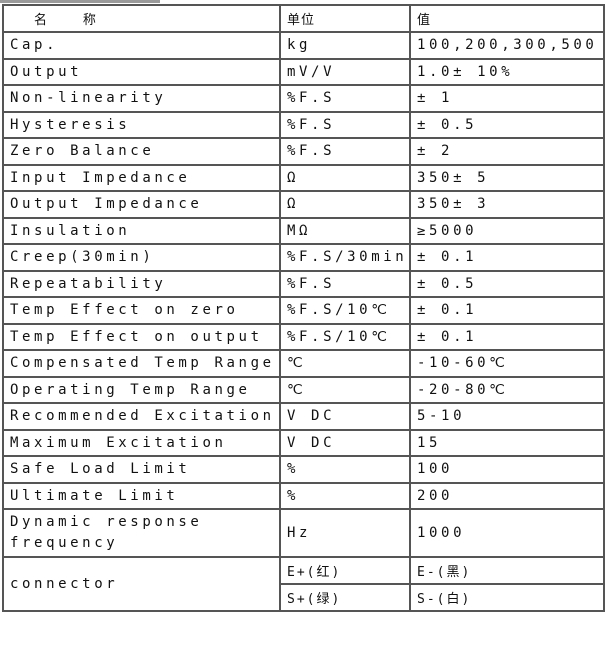 The image size is (605, 650). I want to click on param-value: ± 2, so click(507, 151).